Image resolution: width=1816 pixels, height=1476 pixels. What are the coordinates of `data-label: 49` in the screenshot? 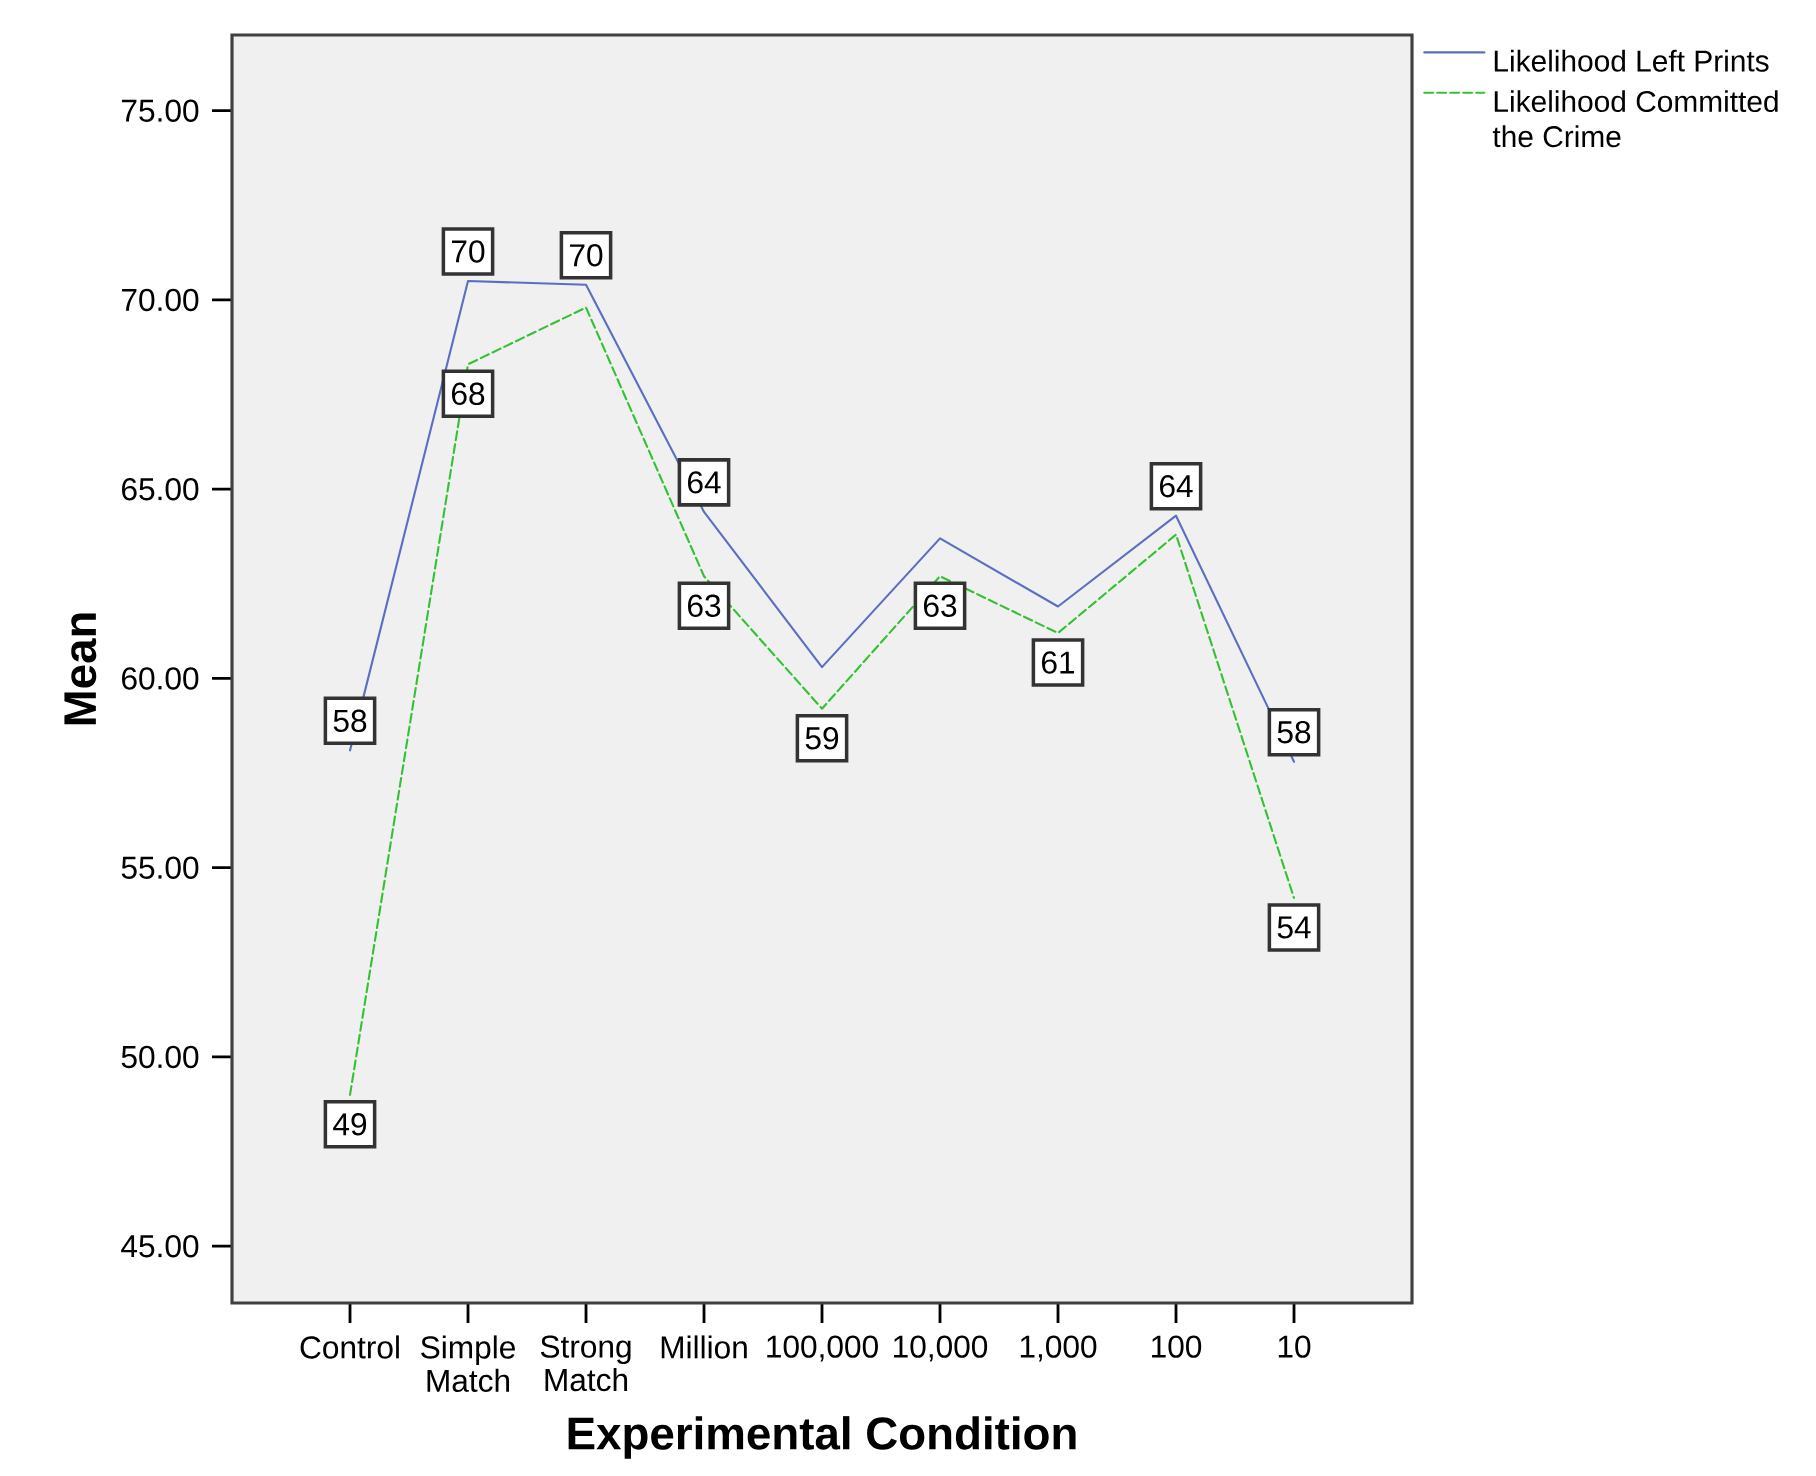 It's located at (350, 1124).